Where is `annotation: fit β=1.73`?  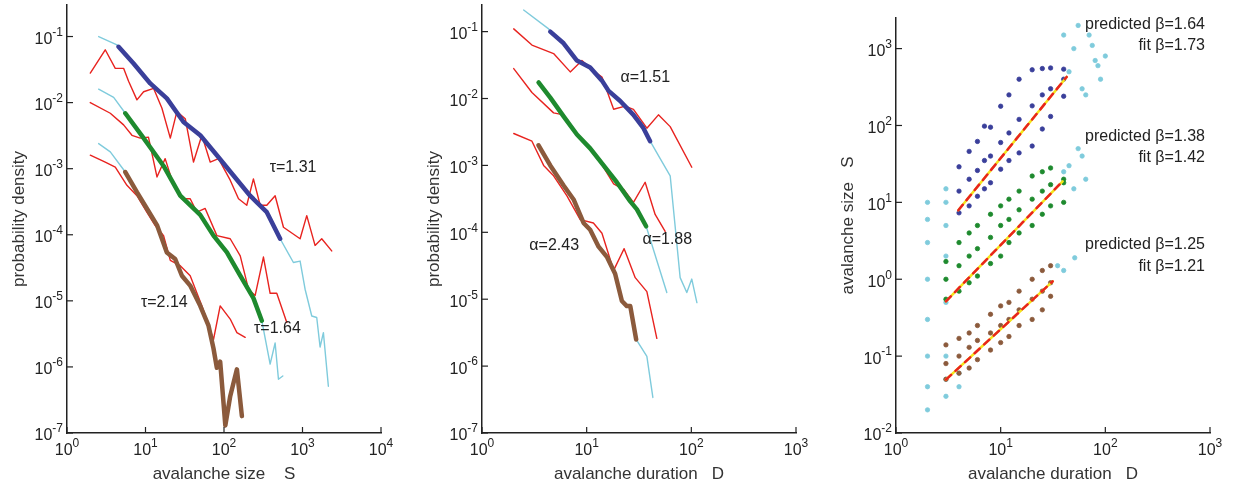 annotation: fit β=1.73 is located at coordinates (1172, 44).